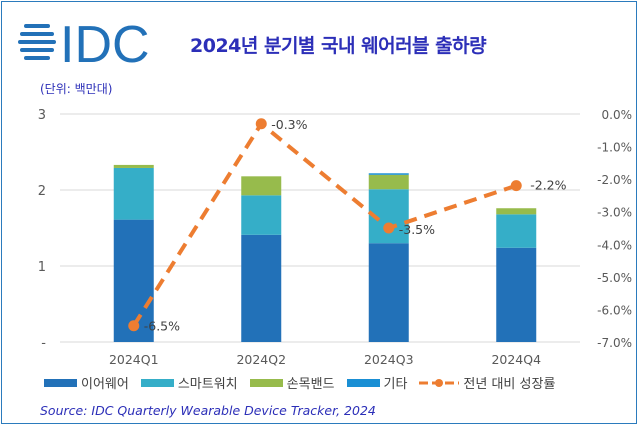  Describe the element at coordinates (42, 267) in the screenshot. I see `left-tick-label: 1` at that location.